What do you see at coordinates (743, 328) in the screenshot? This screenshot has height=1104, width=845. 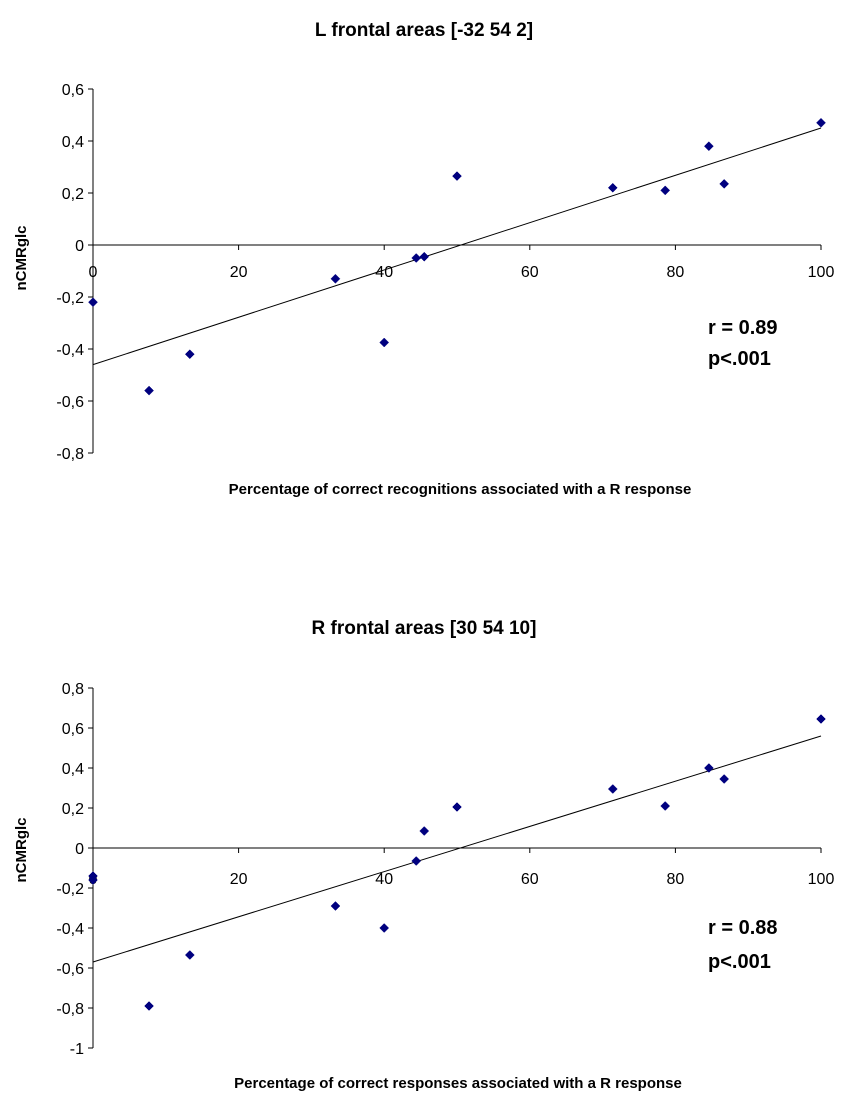 I see `correlation-label: r = 0.89` at bounding box center [743, 328].